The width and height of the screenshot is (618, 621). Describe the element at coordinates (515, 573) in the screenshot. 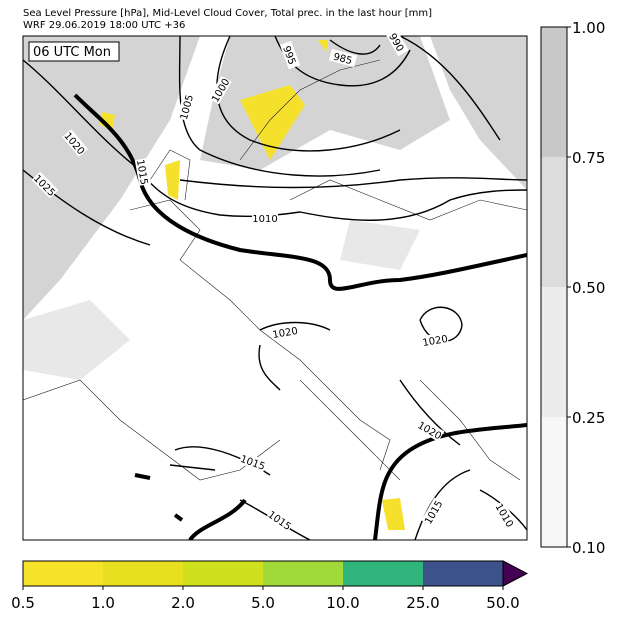

I see `colorbar-extend` at that location.